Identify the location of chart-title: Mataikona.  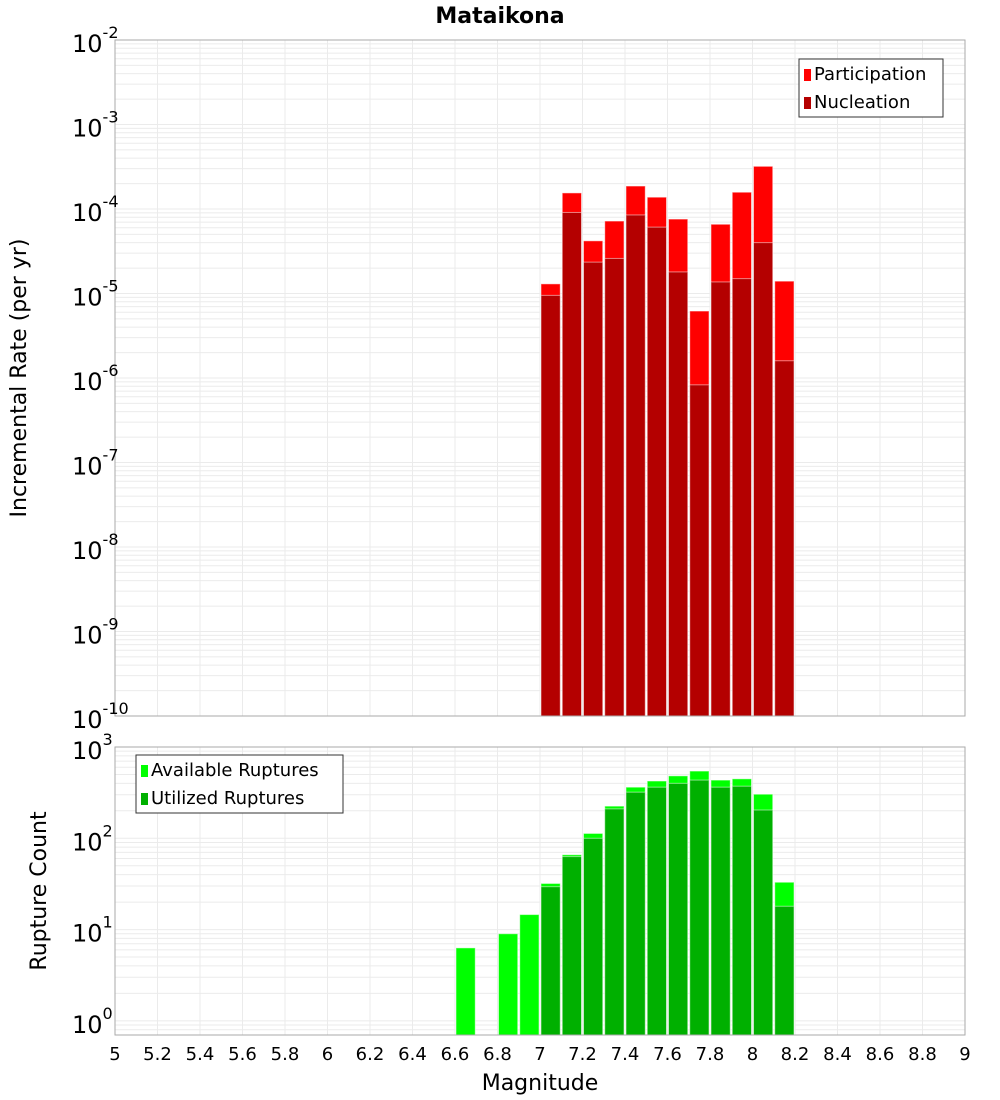
(499, 16).